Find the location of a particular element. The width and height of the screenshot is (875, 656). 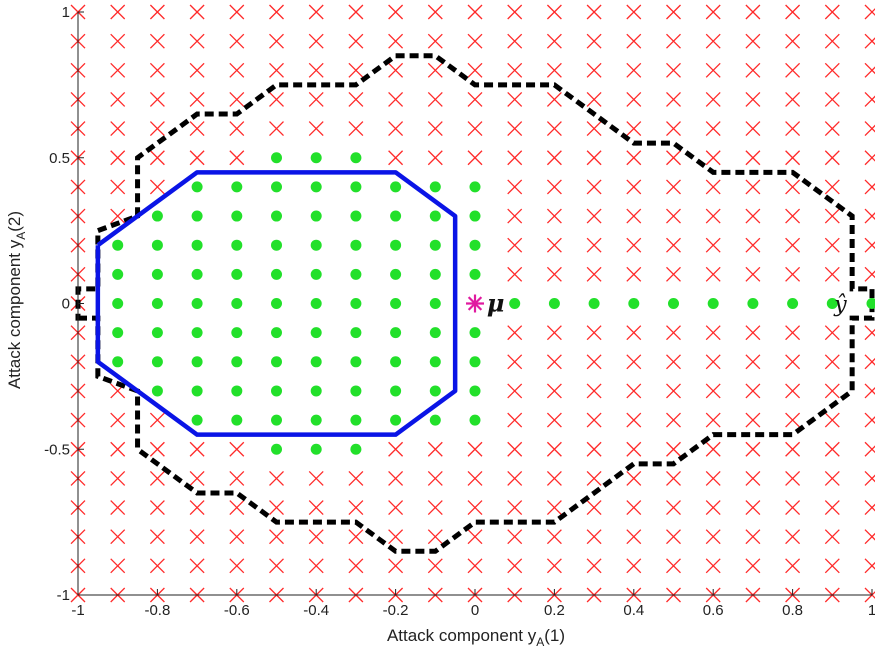

x-tick-label: -0.6 is located at coordinates (237, 610).